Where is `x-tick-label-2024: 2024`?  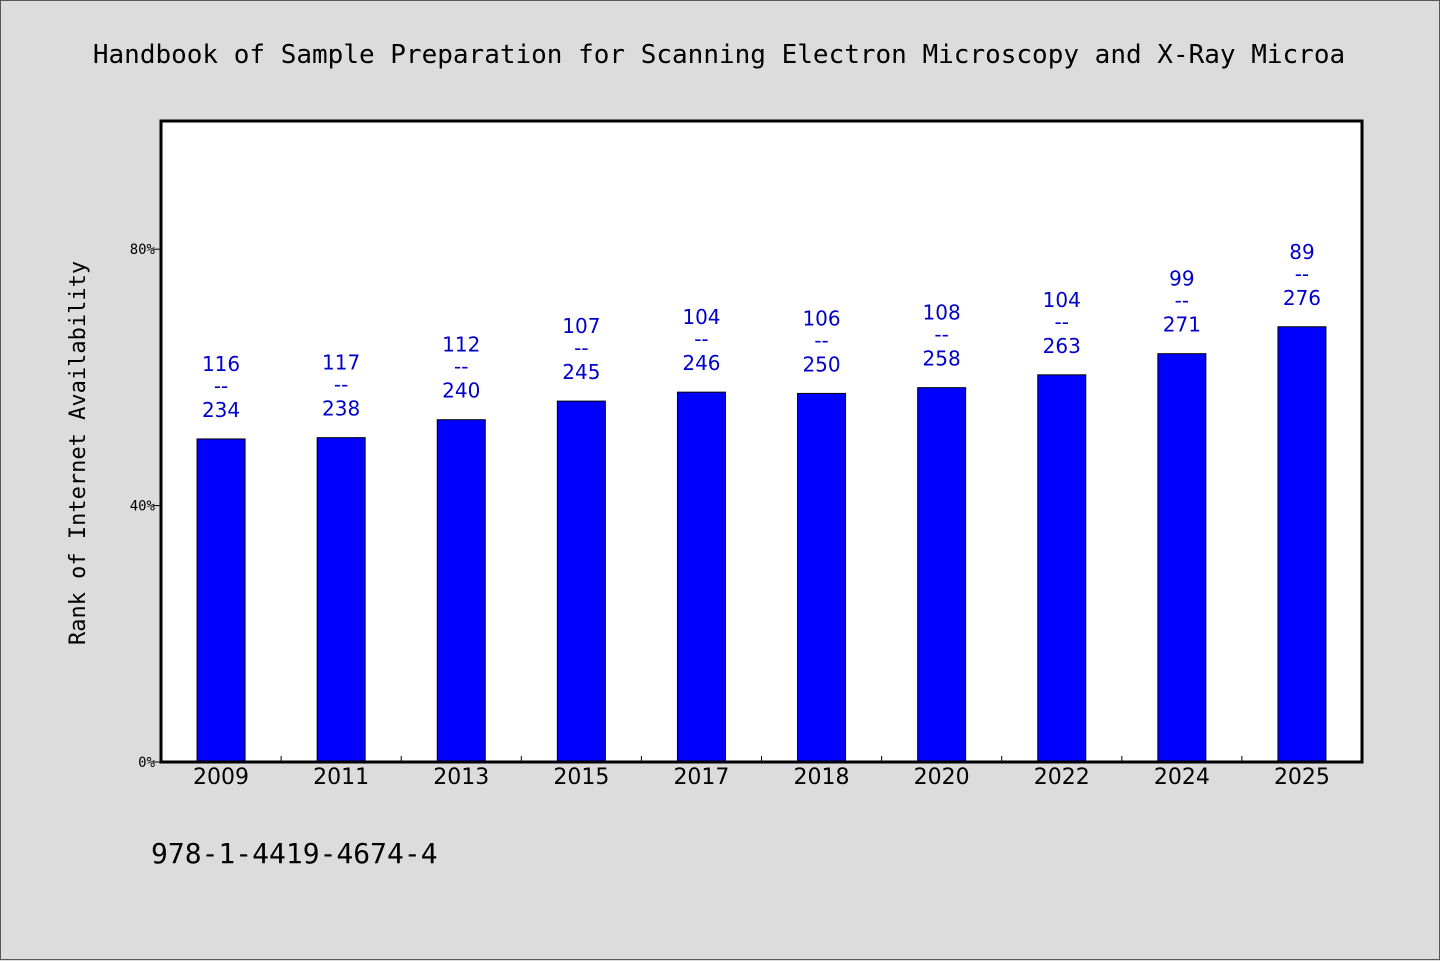
x-tick-label-2024: 2024 is located at coordinates (1182, 777).